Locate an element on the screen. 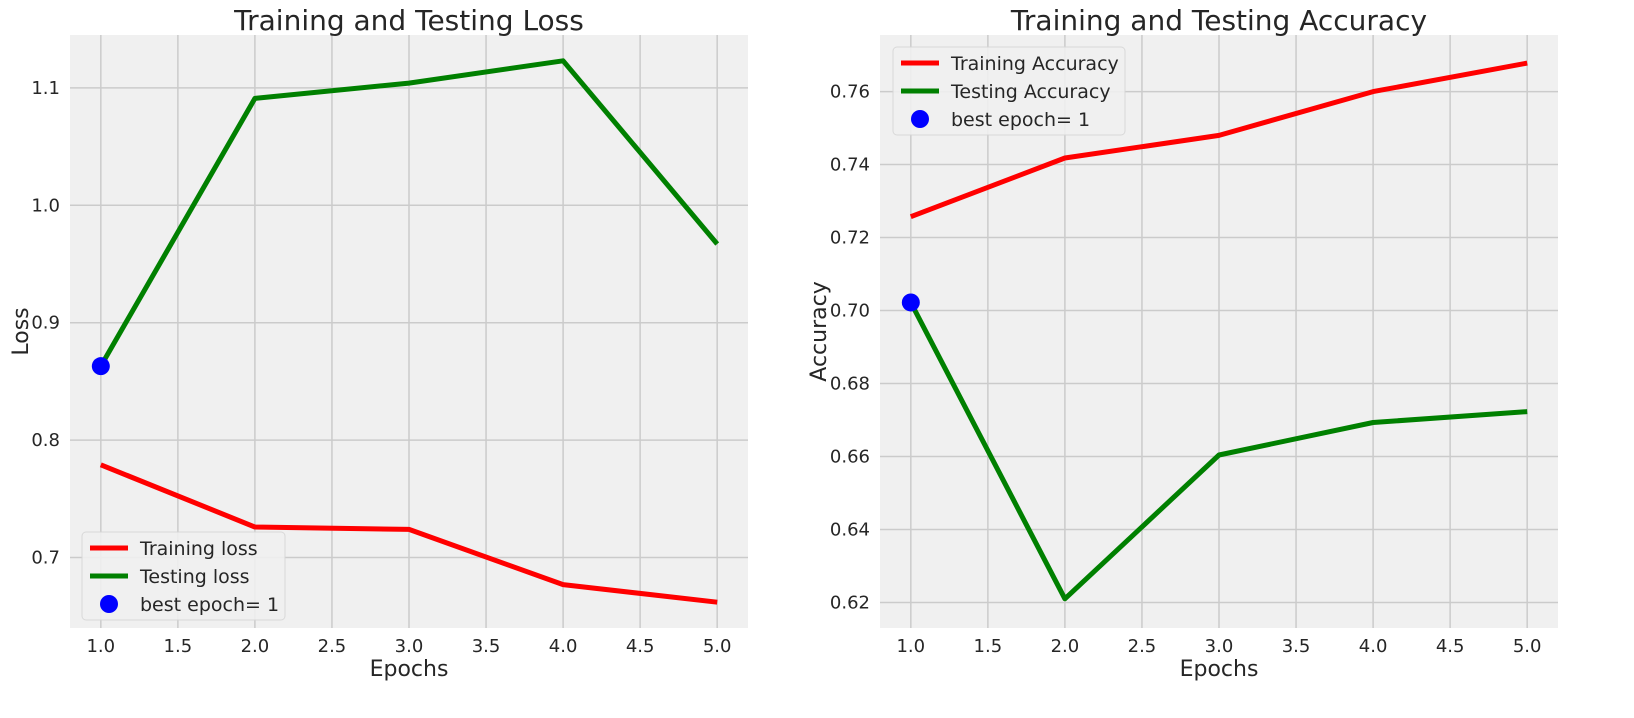 The width and height of the screenshot is (1634, 718). y-axis-label: Loss is located at coordinates (21, 331).